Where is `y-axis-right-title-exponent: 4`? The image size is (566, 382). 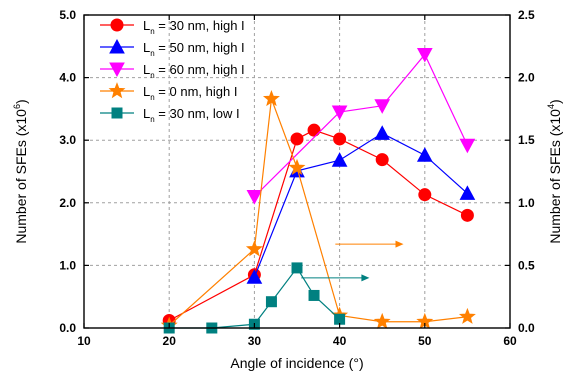 y-axis-right-title-exponent: 4 is located at coordinates (551, 106).